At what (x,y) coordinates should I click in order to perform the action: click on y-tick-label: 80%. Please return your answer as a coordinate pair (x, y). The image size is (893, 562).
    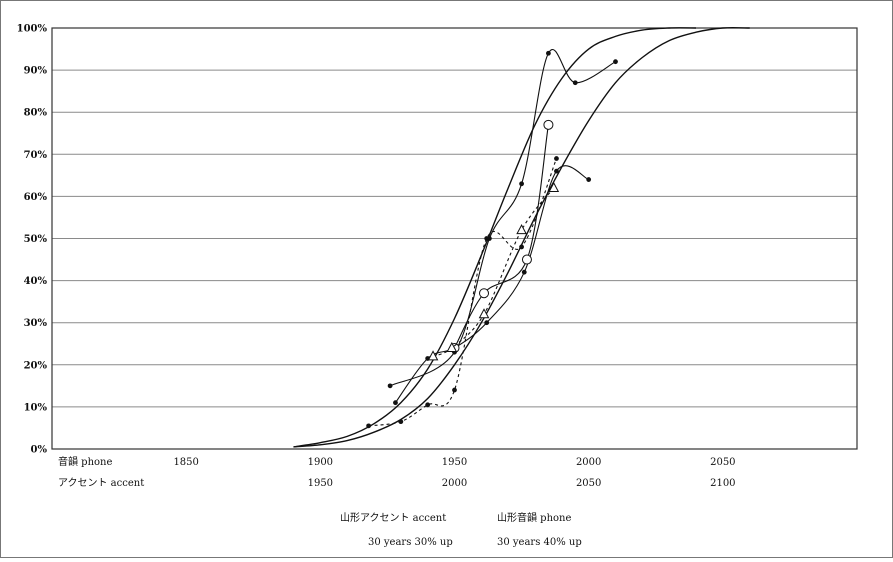
    Looking at the image, I should click on (36, 113).